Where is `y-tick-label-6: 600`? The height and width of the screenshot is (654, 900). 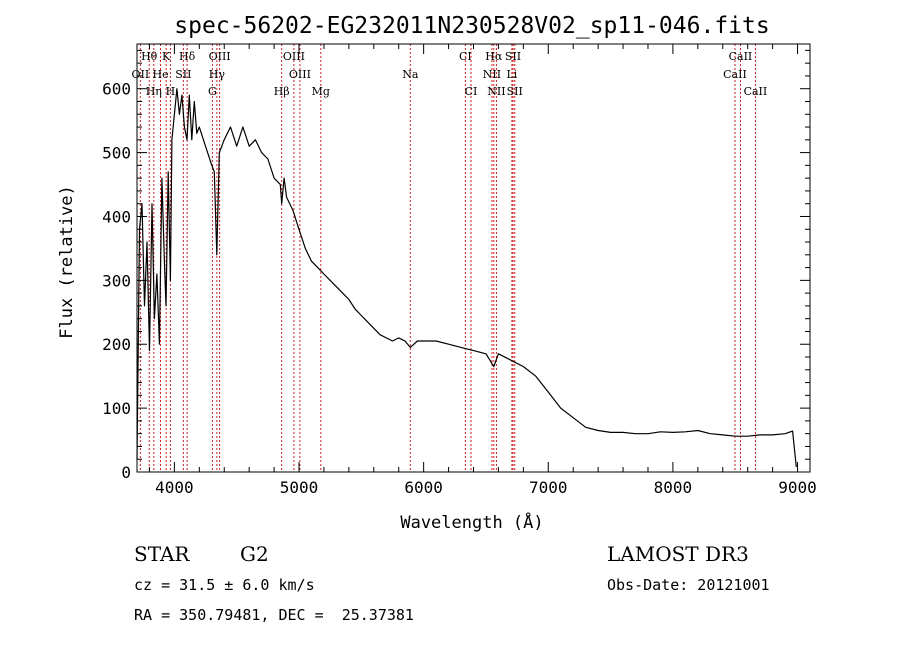
y-tick-label-6: 600 is located at coordinates (116, 89).